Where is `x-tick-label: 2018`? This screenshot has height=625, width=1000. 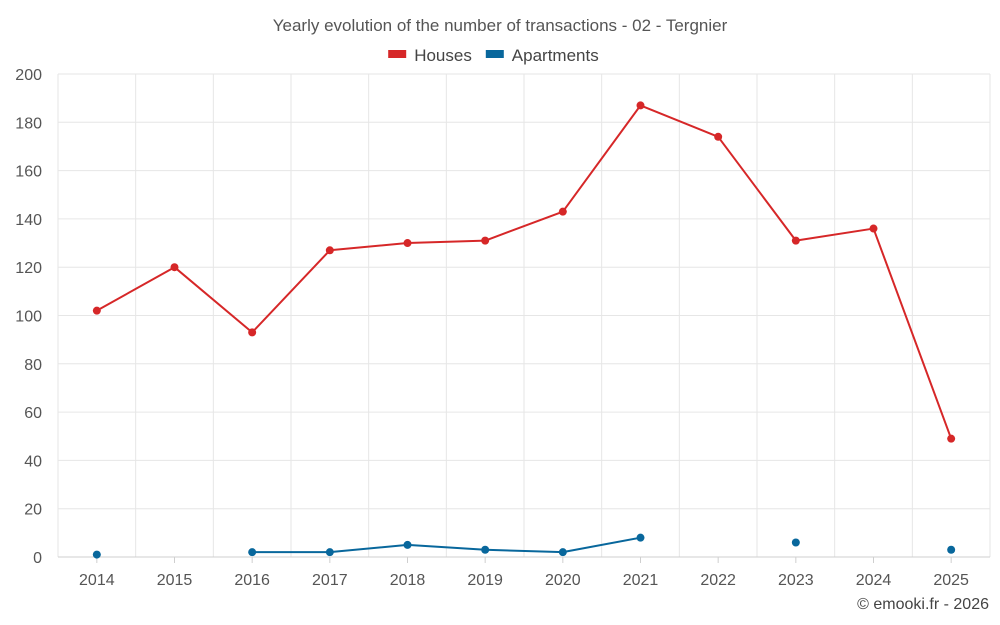
x-tick-label: 2018 is located at coordinates (408, 580).